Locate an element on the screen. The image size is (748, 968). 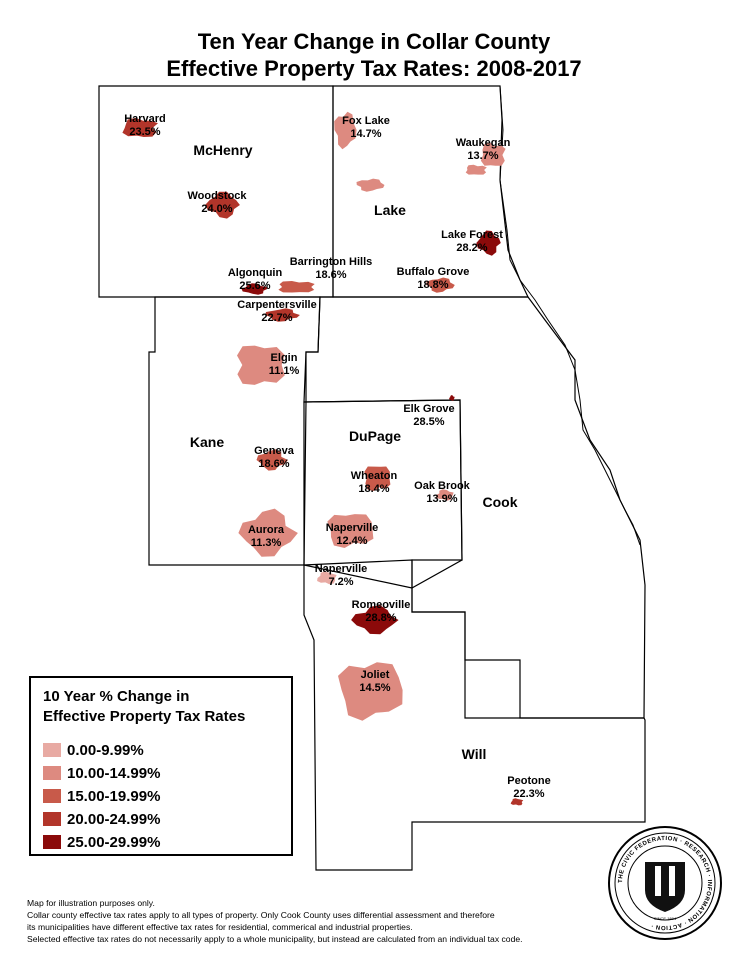
muni-value-carpentersville: 22.7% is located at coordinates (276, 318).